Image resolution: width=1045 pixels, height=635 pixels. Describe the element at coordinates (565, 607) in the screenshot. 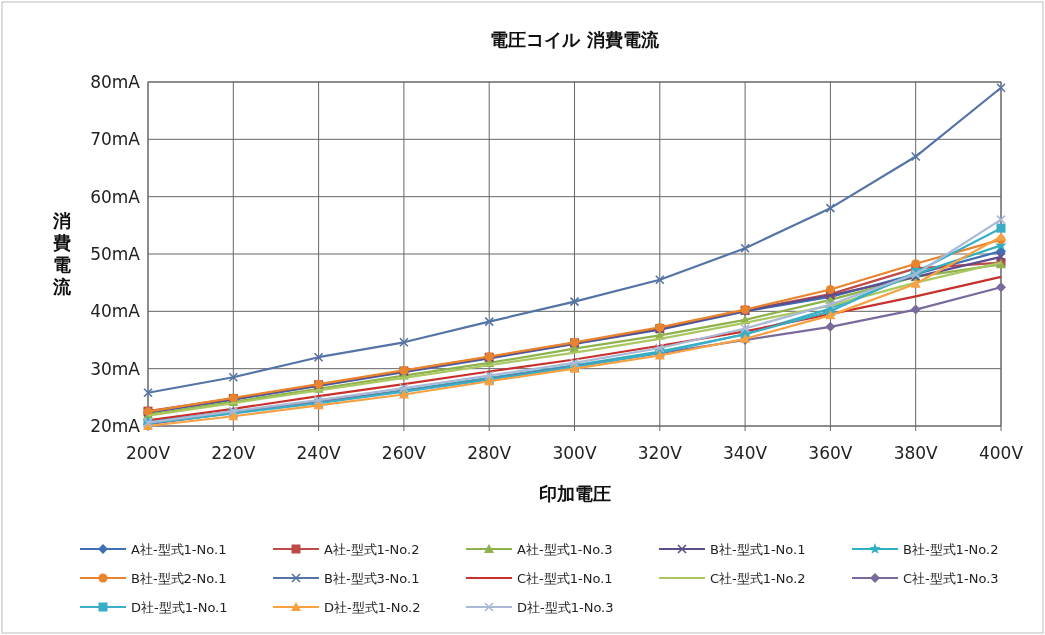

I see `legend-label: D社-型式1-No.3` at that location.